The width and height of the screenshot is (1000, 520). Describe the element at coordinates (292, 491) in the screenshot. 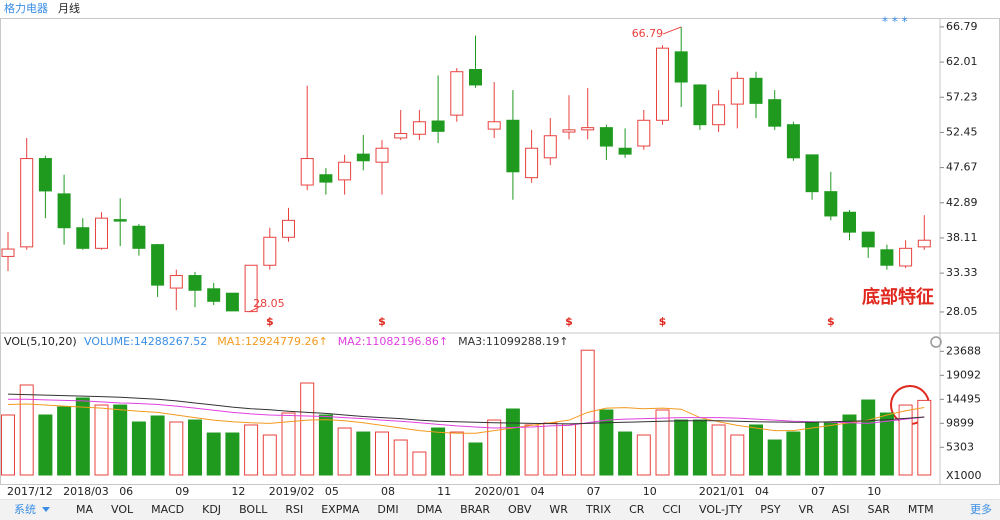

I see `x-tick-label: 2019/02` at that location.